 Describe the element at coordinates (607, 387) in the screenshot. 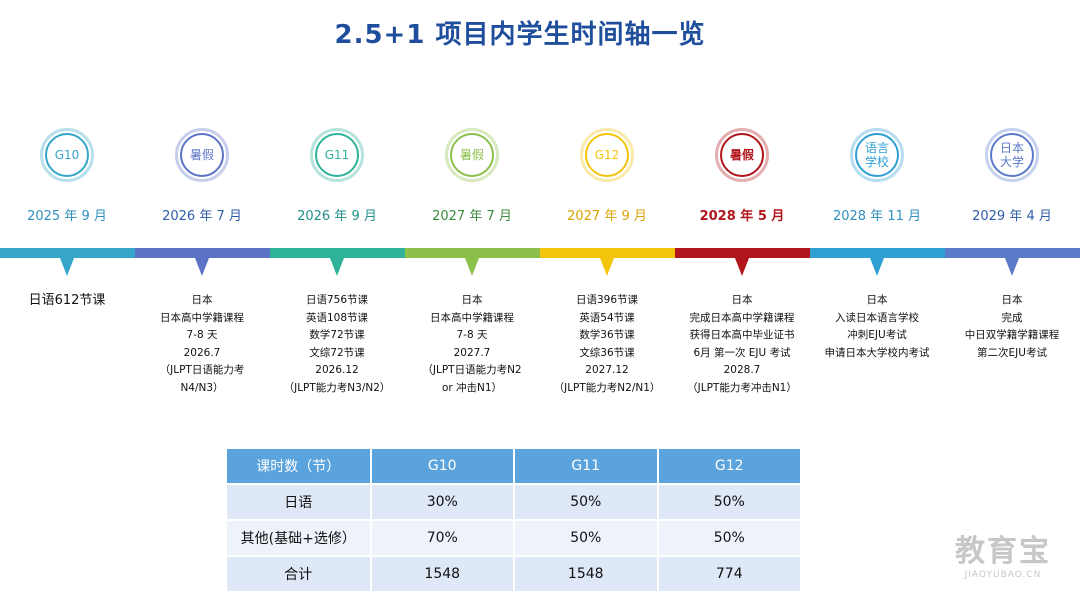

I see `description-line: （JLPT能力考N2/N1）` at that location.